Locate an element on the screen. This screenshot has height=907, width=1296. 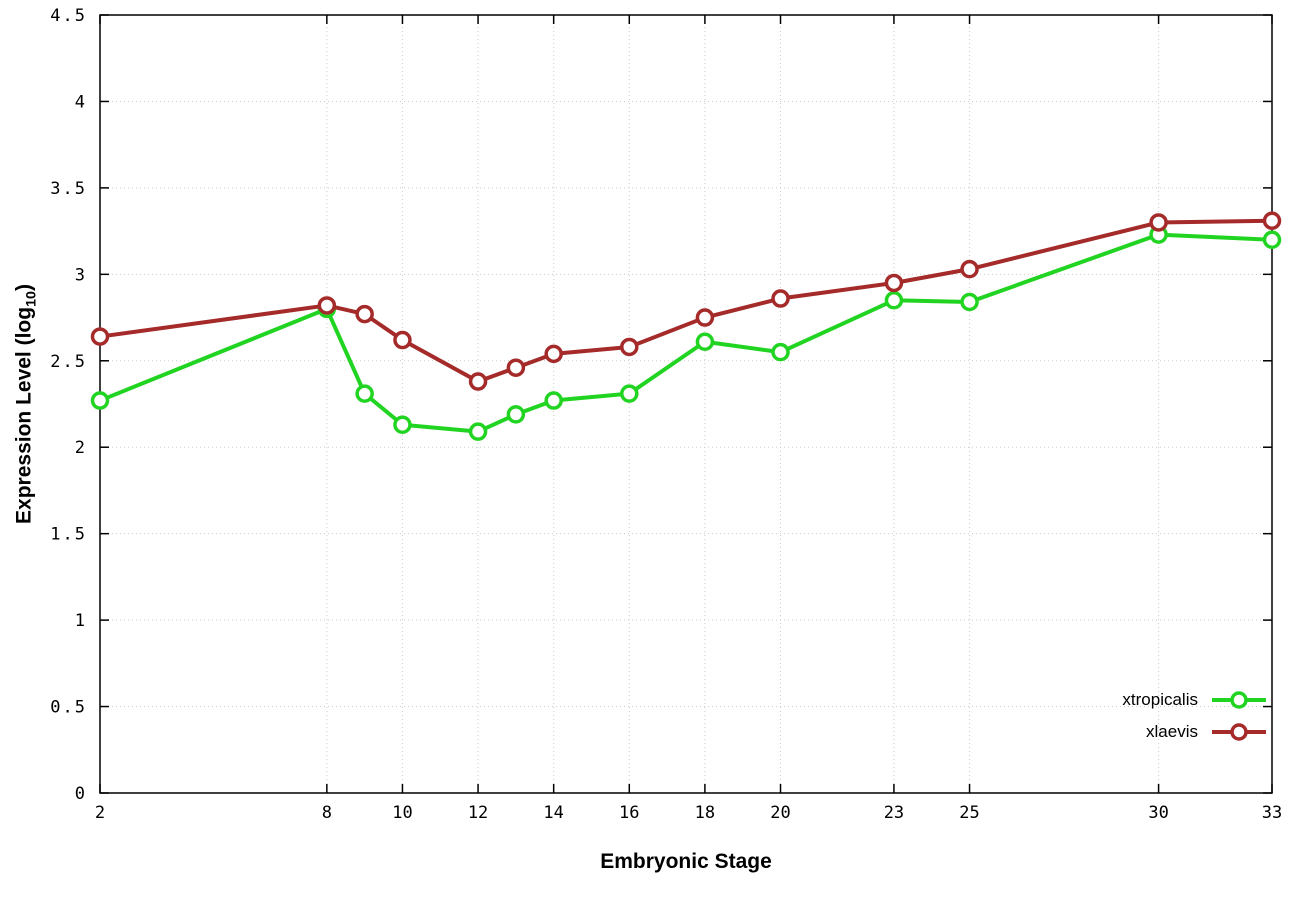
x-tick-label: 10 is located at coordinates (402, 813).